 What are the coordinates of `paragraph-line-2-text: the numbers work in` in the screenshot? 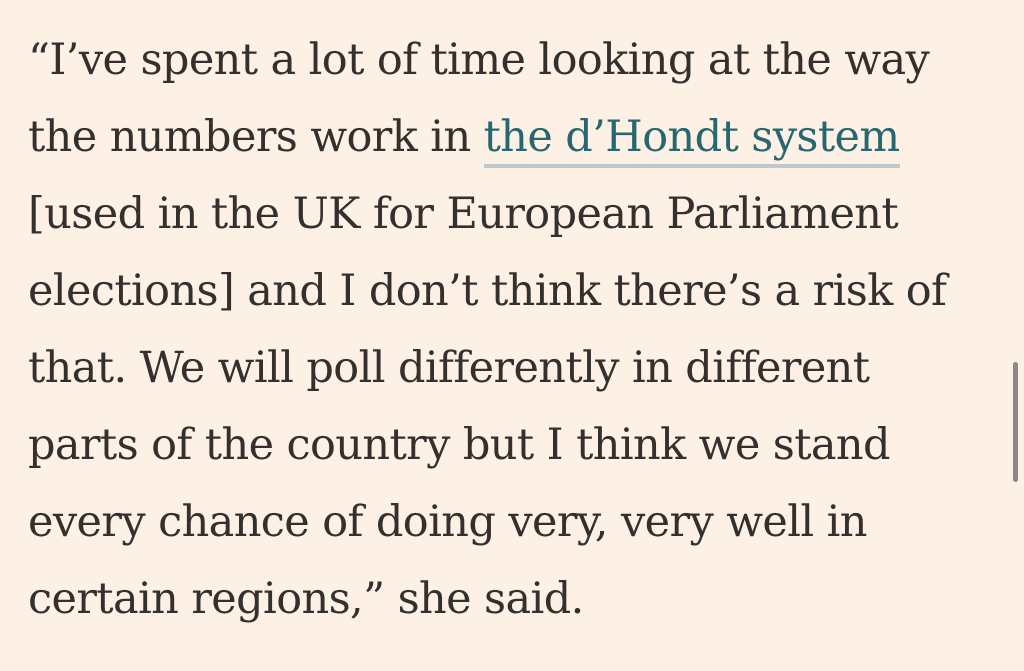 It's located at (256, 137).